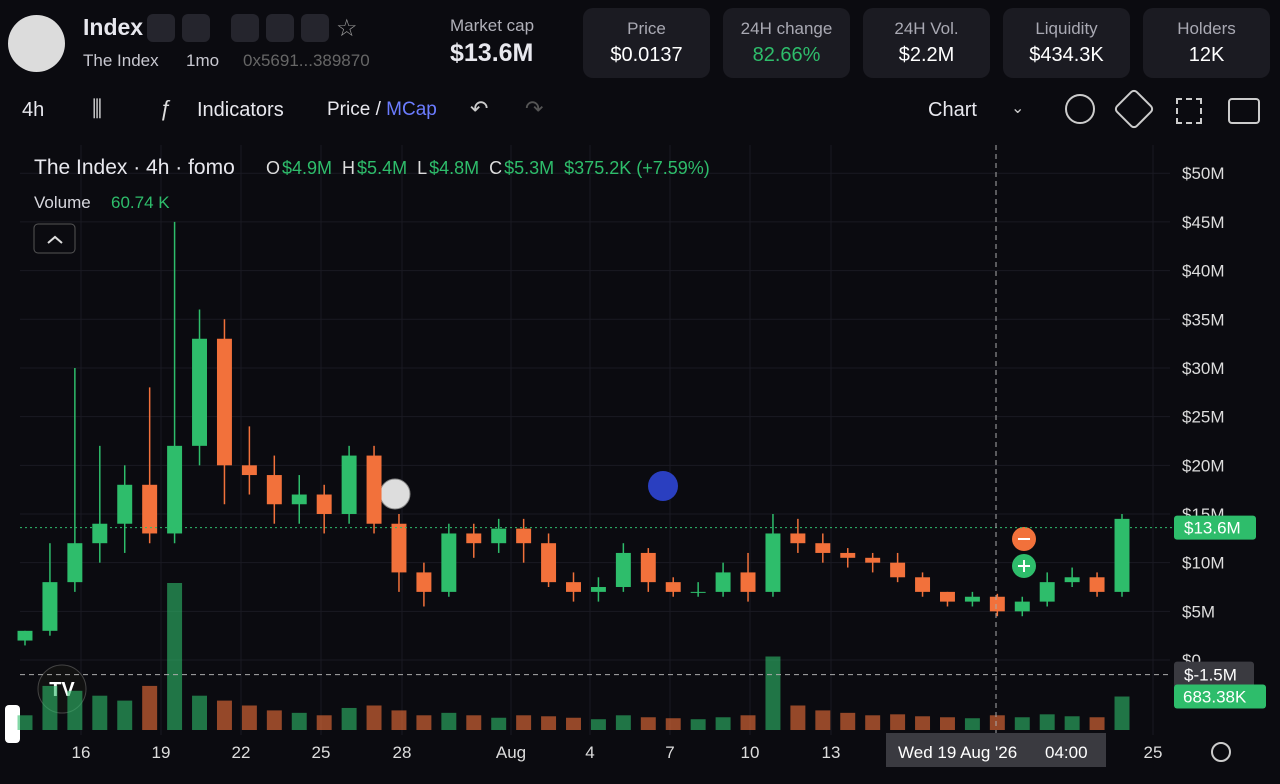 The image size is (1280, 784). I want to click on volume-label: Volume, so click(62, 202).